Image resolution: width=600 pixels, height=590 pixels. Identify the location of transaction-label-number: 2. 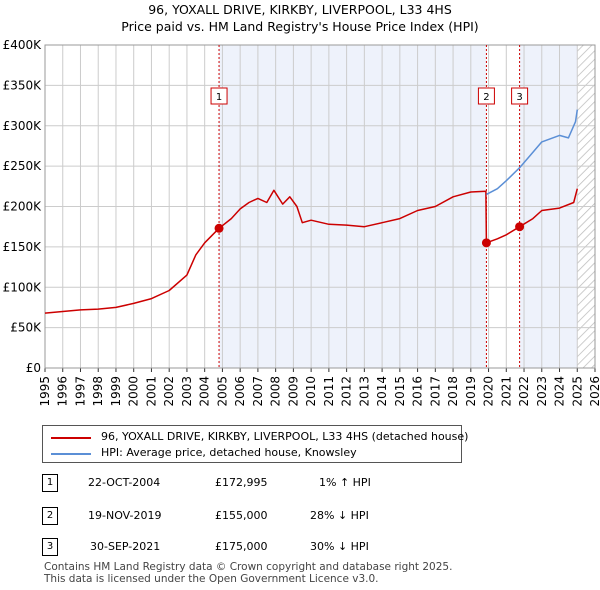
(486, 97).